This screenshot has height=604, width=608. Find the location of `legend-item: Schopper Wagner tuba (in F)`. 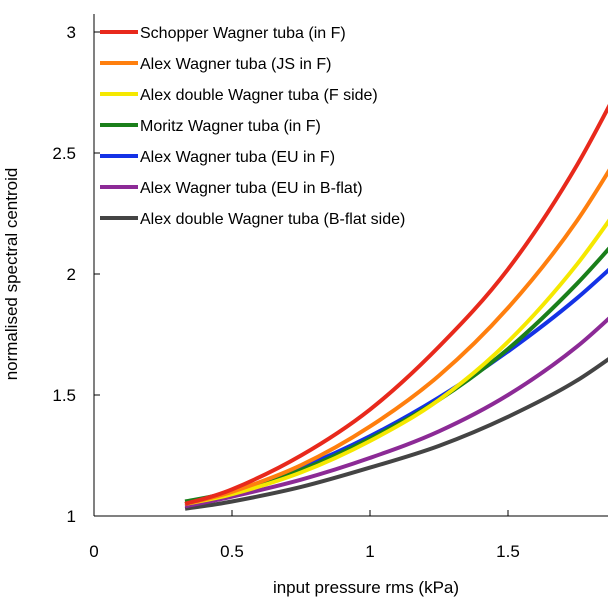

legend-item: Schopper Wagner tuba (in F) is located at coordinates (223, 33).